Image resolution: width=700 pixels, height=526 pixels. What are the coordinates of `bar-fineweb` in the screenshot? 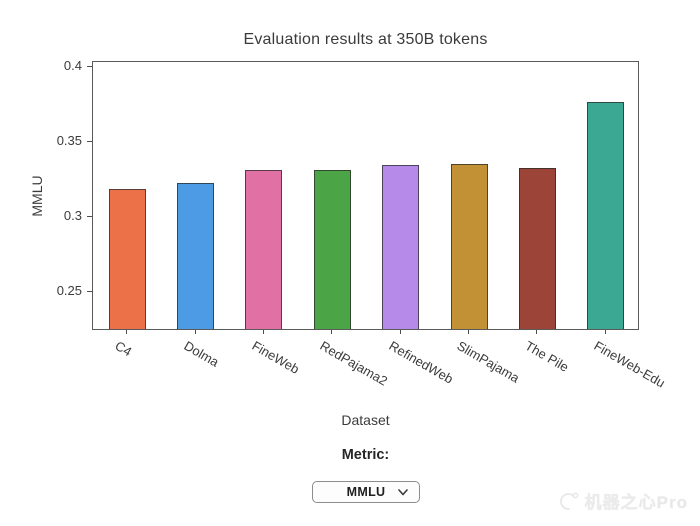 It's located at (264, 249).